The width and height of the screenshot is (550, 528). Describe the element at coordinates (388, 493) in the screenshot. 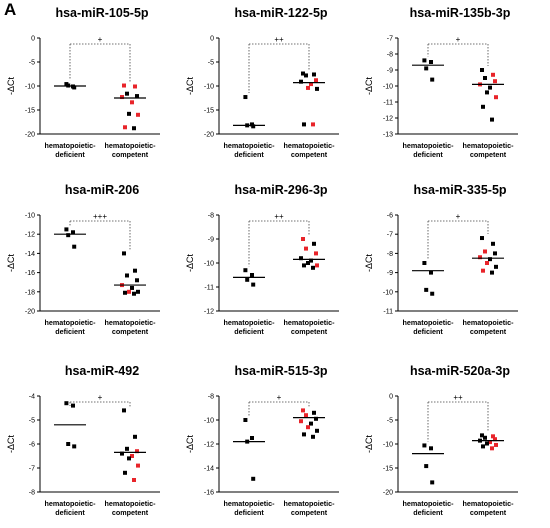

I see `y-tick-label: -20` at that location.